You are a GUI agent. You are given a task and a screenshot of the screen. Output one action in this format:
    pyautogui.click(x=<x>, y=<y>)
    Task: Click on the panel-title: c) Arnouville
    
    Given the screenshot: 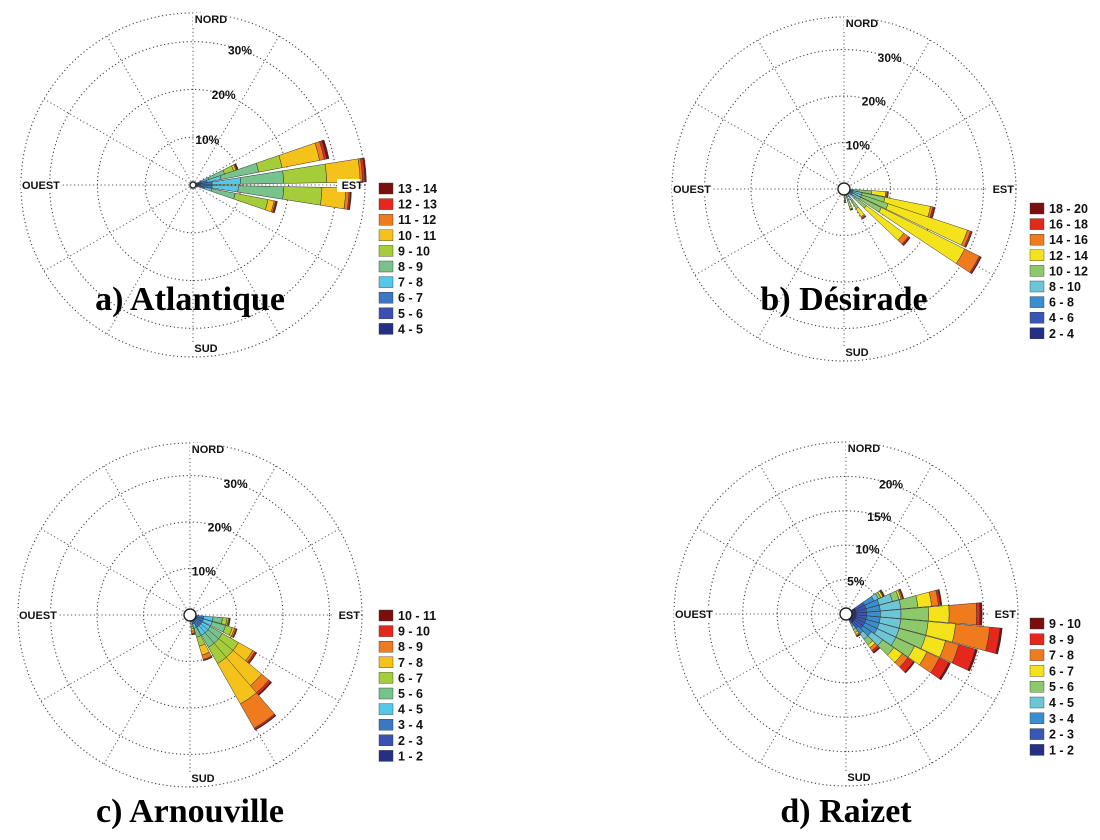 What is the action you would take?
    pyautogui.click(x=190, y=811)
    